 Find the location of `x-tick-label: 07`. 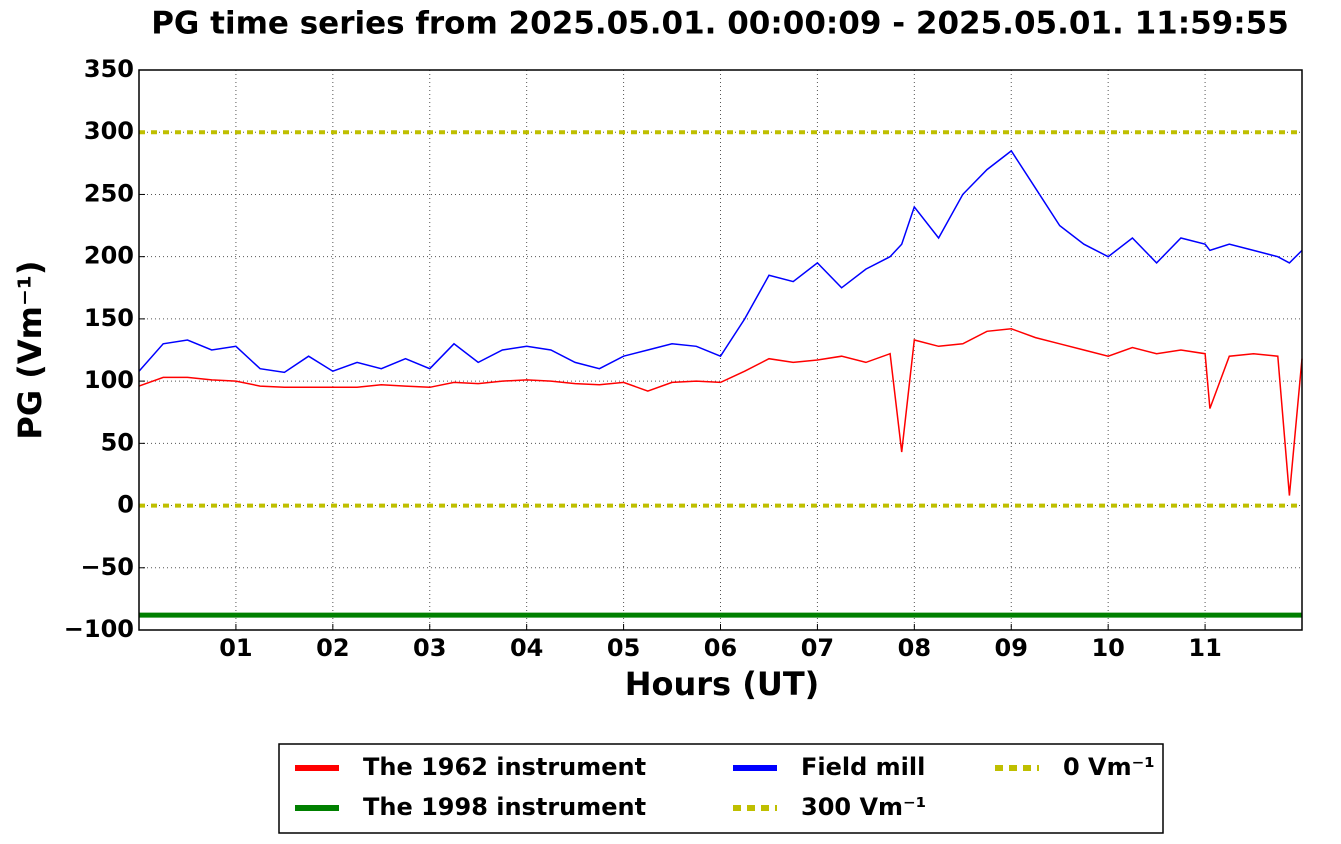

x-tick-label: 07 is located at coordinates (817, 648).